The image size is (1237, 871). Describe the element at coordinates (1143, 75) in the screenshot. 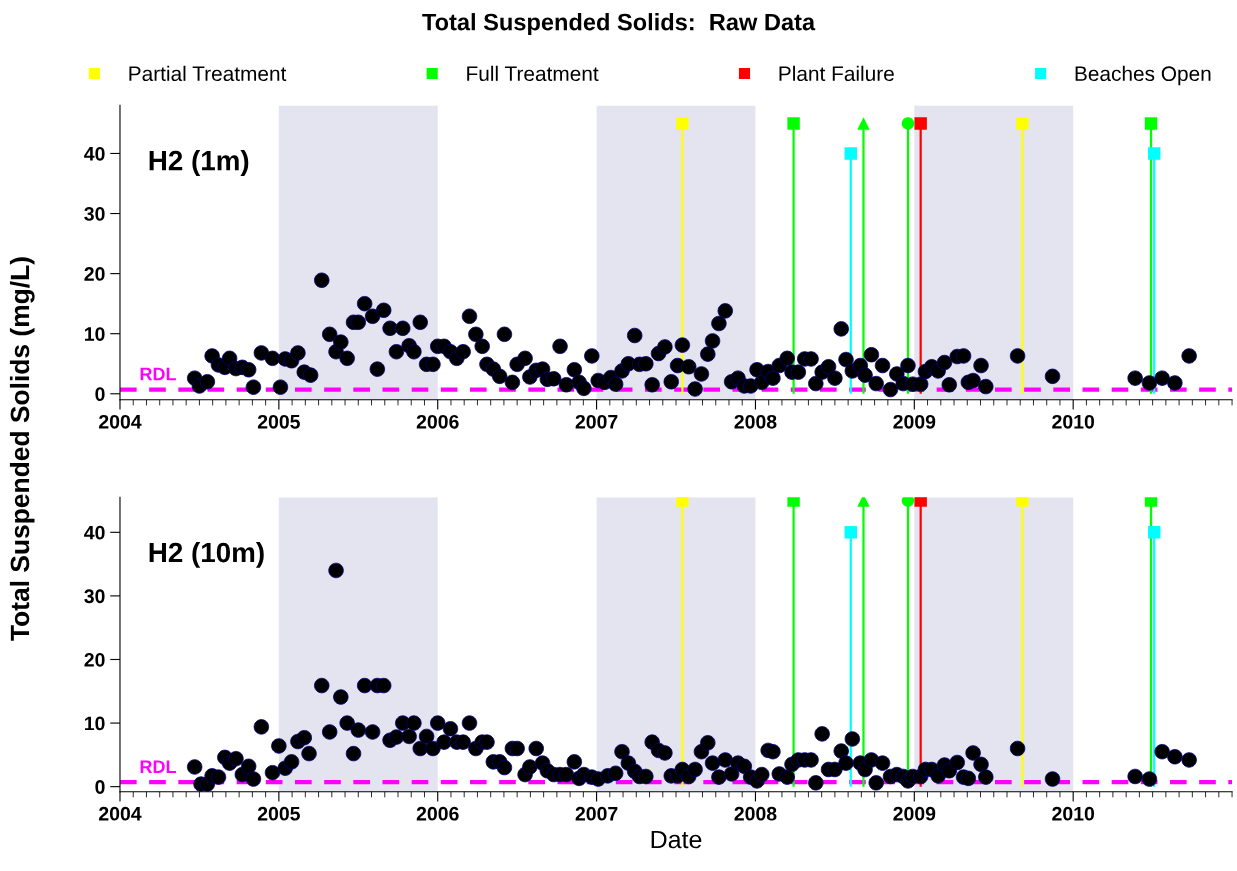

I see `legend-label: Beaches Open` at that location.